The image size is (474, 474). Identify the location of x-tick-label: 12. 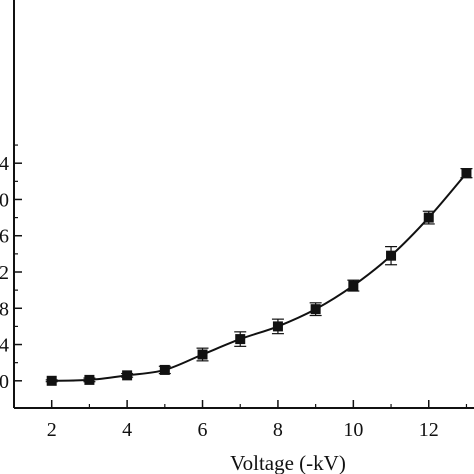
(429, 430).